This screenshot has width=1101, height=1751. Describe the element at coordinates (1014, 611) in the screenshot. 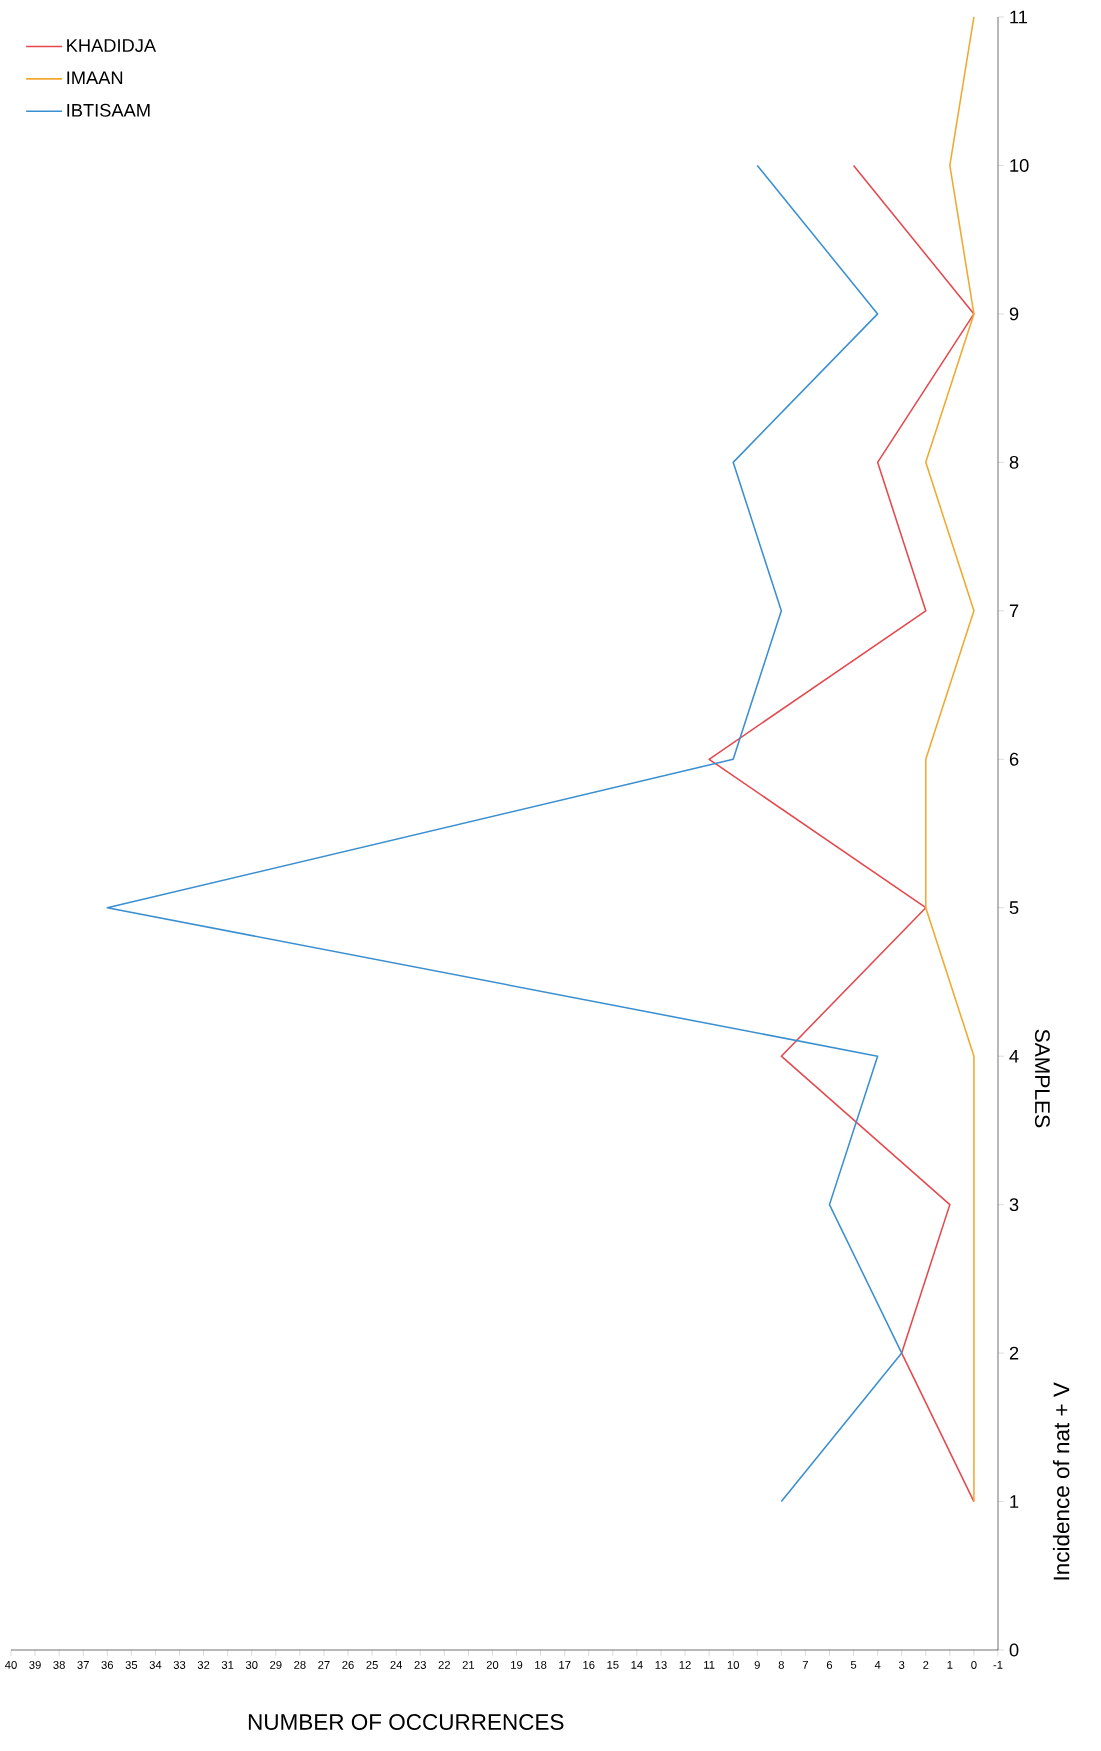

I see `y-tick-label: 7` at that location.